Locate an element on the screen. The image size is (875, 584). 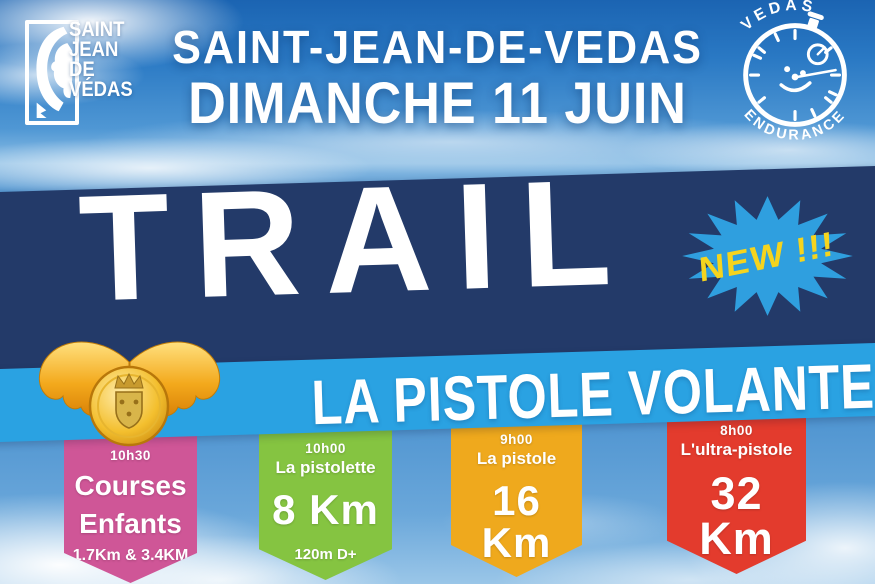
logo-text: SAINT JEAN DE VÉDAS is located at coordinates (101, 59).